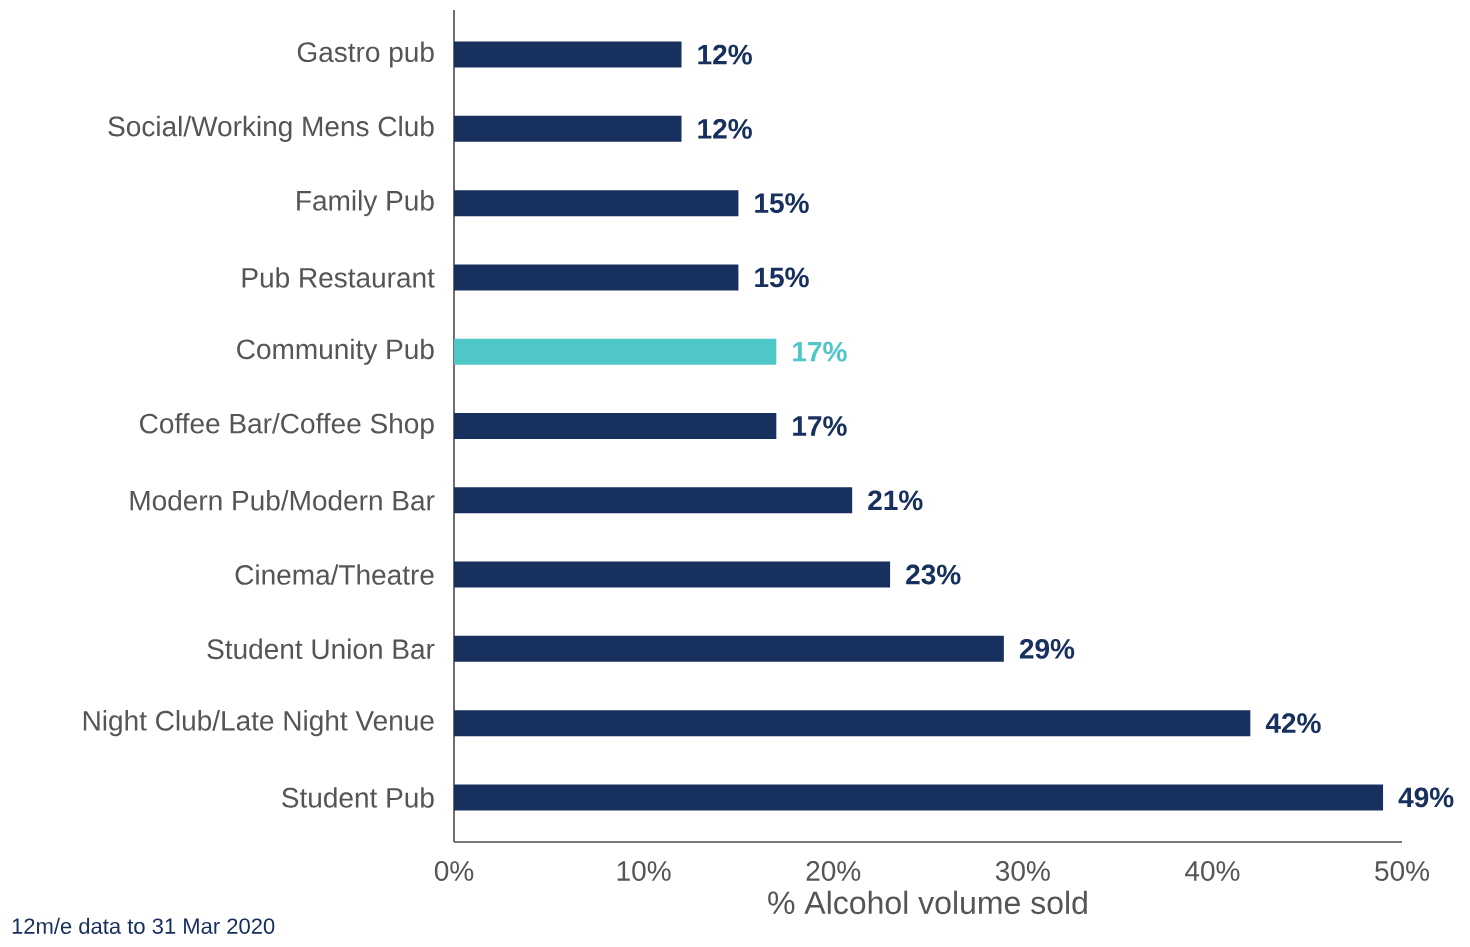 Image resolution: width=1470 pixels, height=947 pixels. Describe the element at coordinates (454, 871) in the screenshot. I see `x-tick-label: 0%` at that location.